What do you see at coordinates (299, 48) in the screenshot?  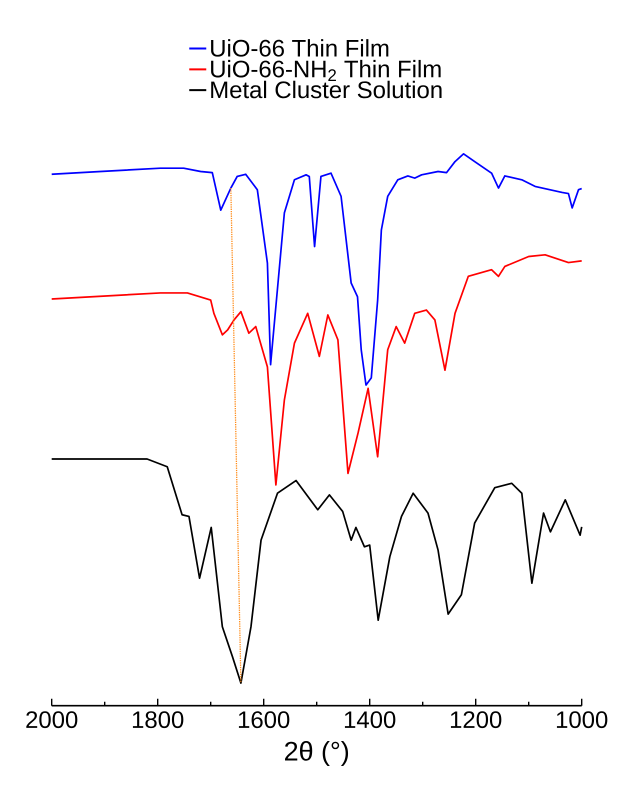 I see `legend-label: UiO-66 Thin Film` at bounding box center [299, 48].